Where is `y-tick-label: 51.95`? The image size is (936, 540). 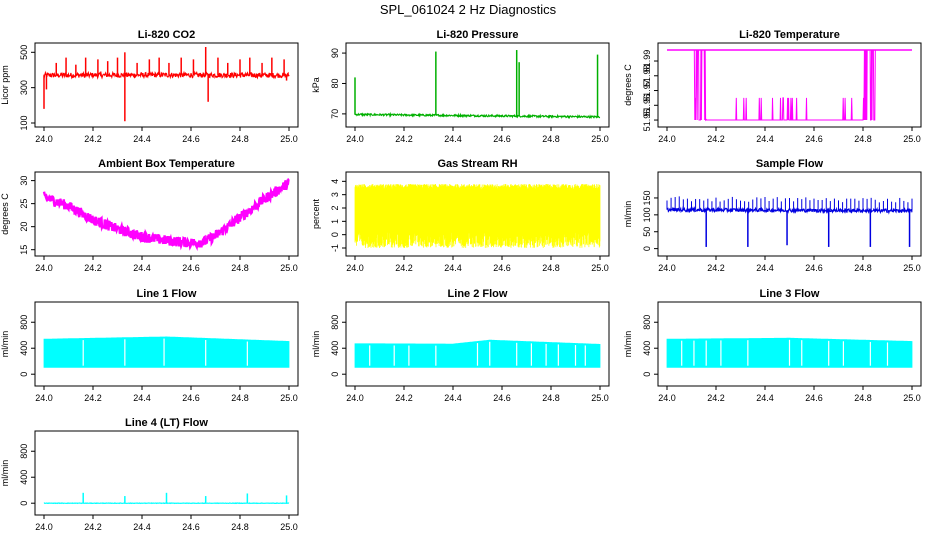 y-tick-label: 51.95 is located at coordinates (647, 120).